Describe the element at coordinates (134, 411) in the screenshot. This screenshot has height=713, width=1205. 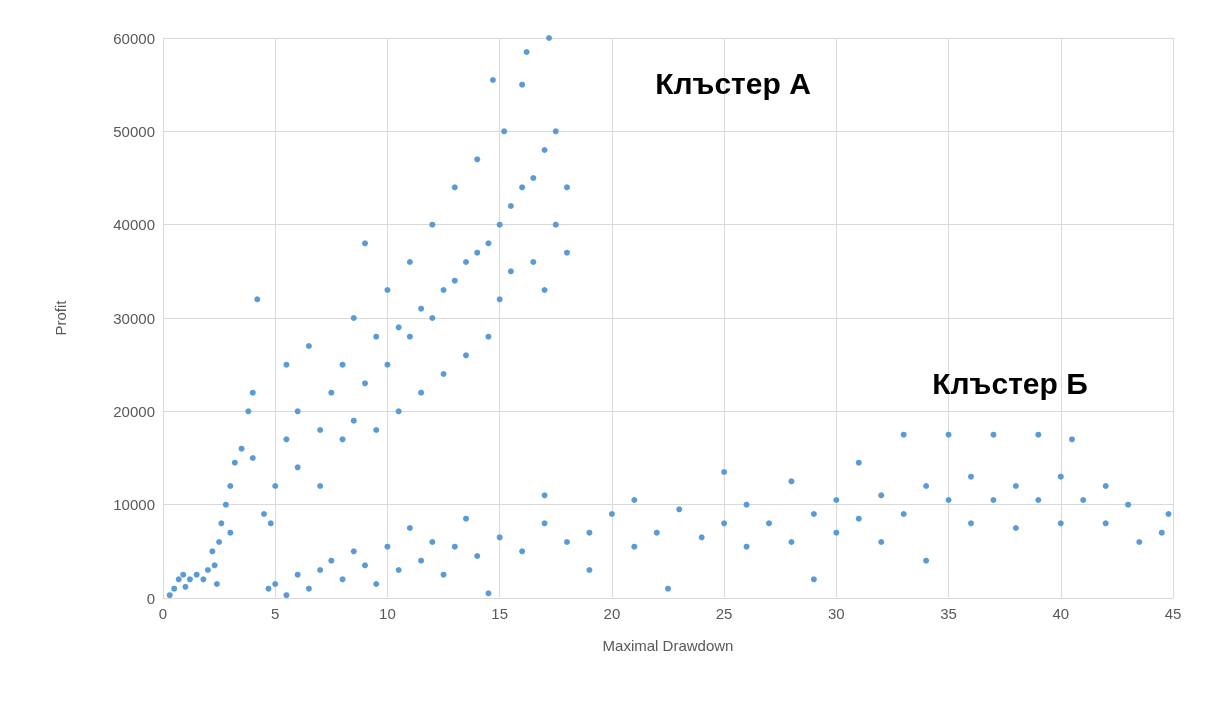
I see `y-tick-label: 20000` at that location.